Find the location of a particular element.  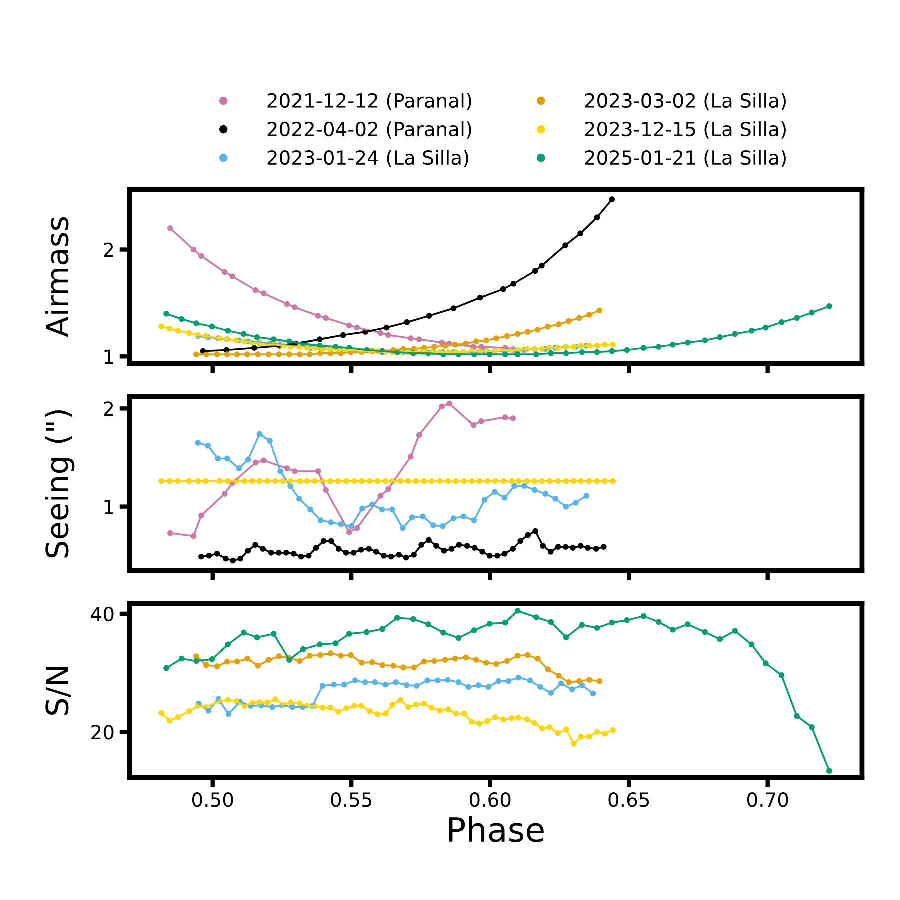

x-tick-label: 0.60 is located at coordinates (490, 800).